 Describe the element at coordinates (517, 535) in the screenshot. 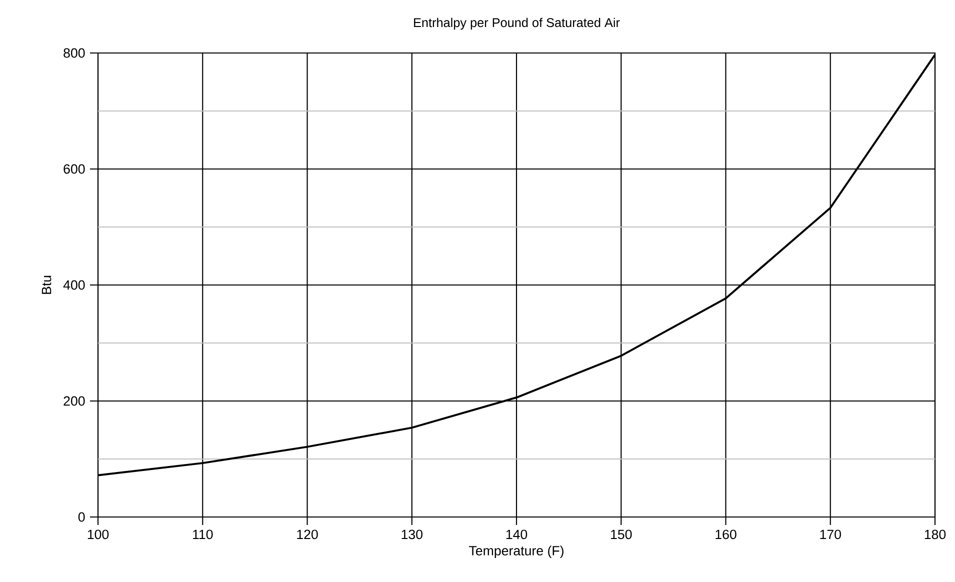

I see `x-tick-label: 140` at that location.